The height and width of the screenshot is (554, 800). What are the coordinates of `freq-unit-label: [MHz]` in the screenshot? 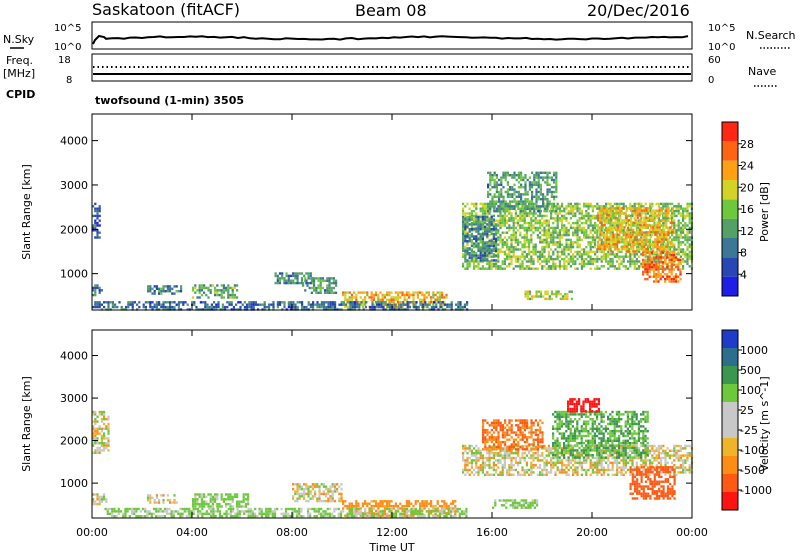 It's located at (19, 73).